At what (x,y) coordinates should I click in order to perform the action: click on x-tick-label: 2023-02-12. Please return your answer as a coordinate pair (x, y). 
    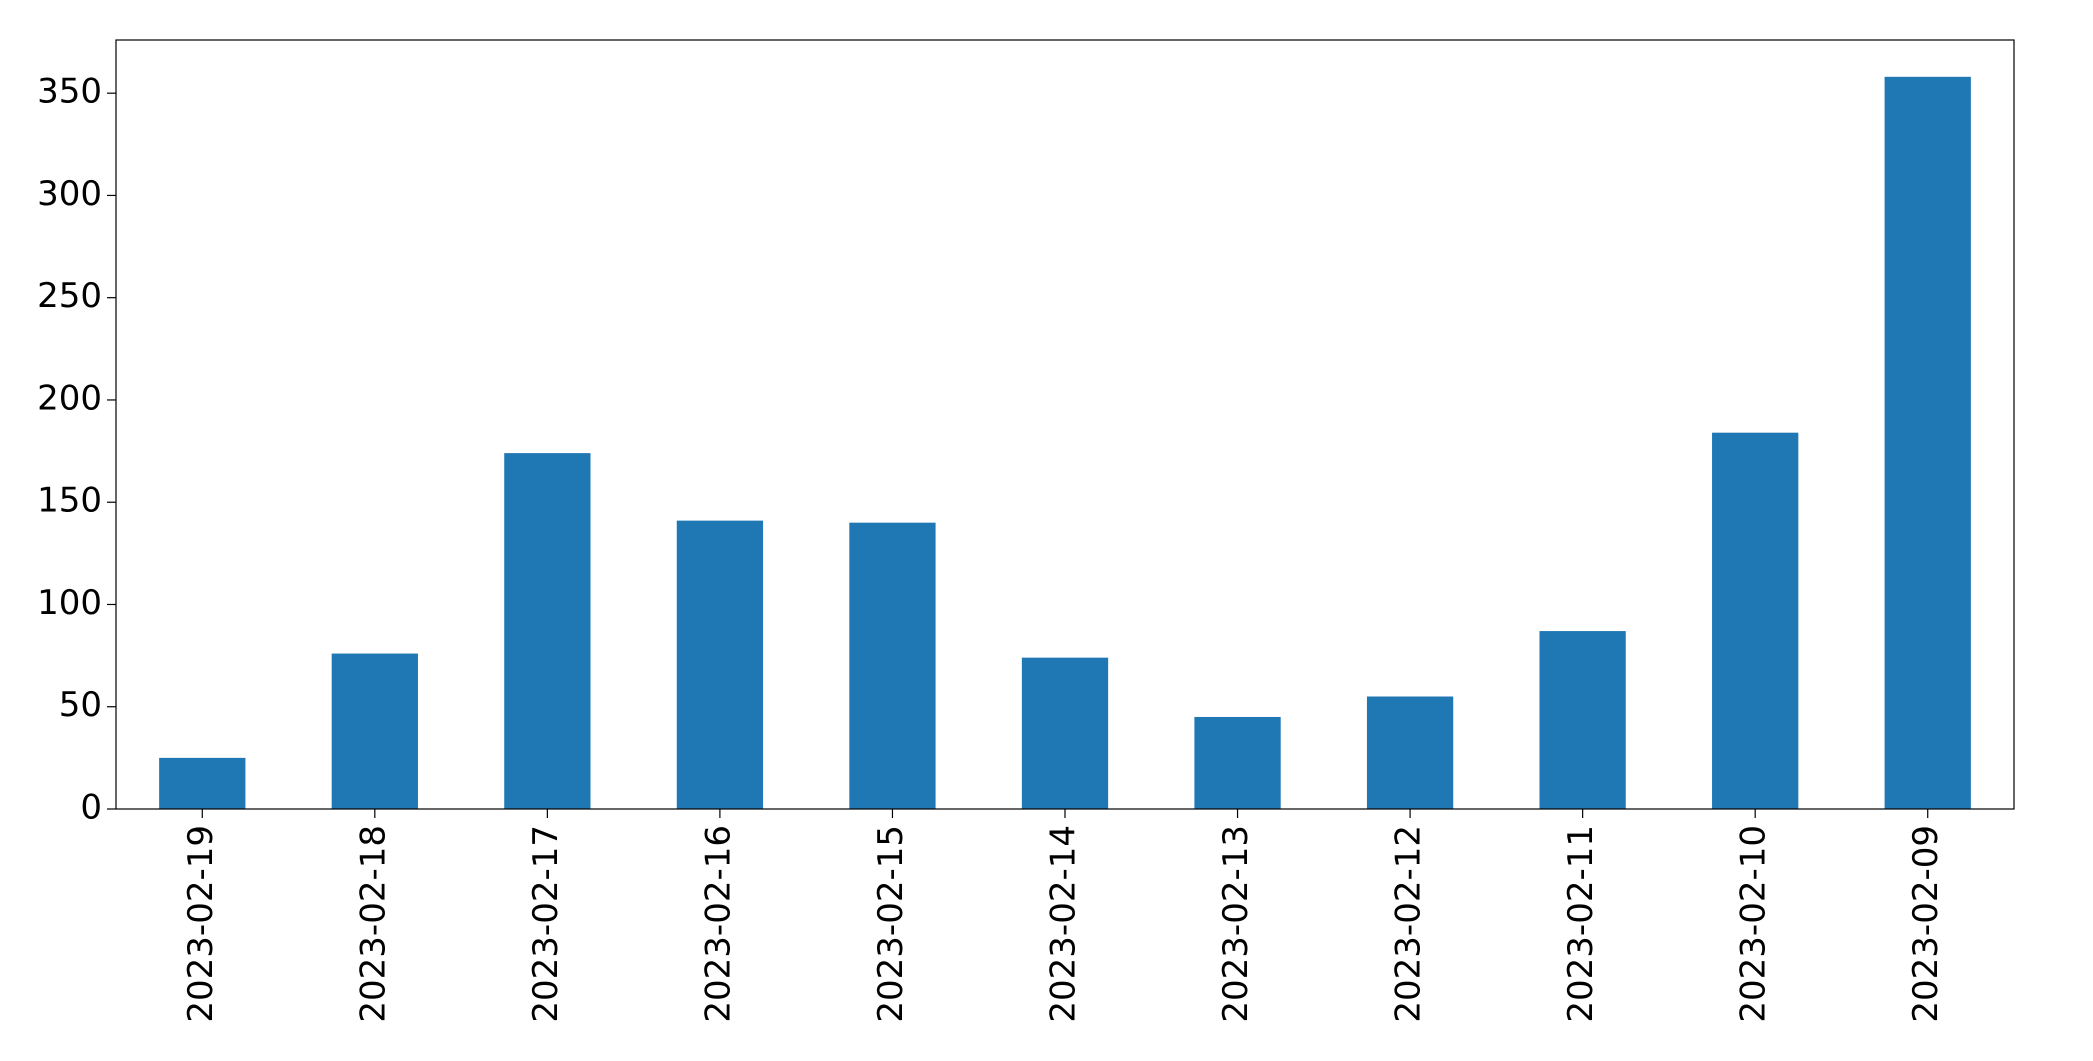
    Looking at the image, I should click on (1409, 924).